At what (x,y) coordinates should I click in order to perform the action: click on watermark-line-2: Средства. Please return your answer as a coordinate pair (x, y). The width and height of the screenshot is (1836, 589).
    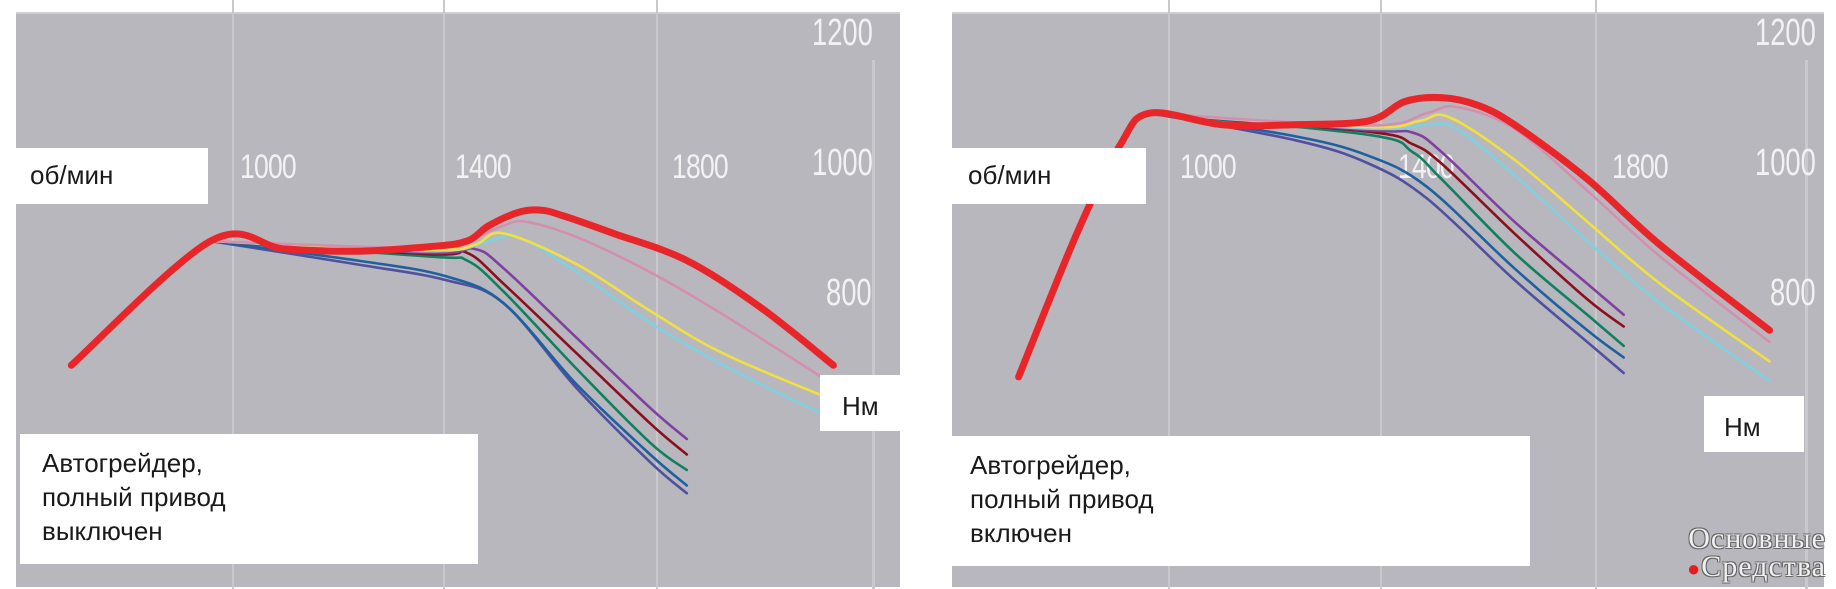
    Looking at the image, I should click on (1763, 566).